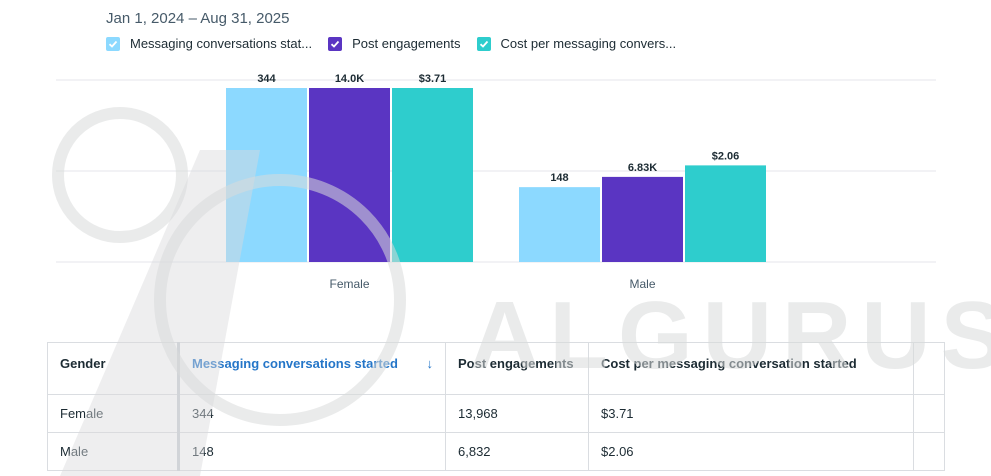 The image size is (991, 476). Describe the element at coordinates (517, 413) in the screenshot. I see `cell-post-engagements: 13,968` at that location.